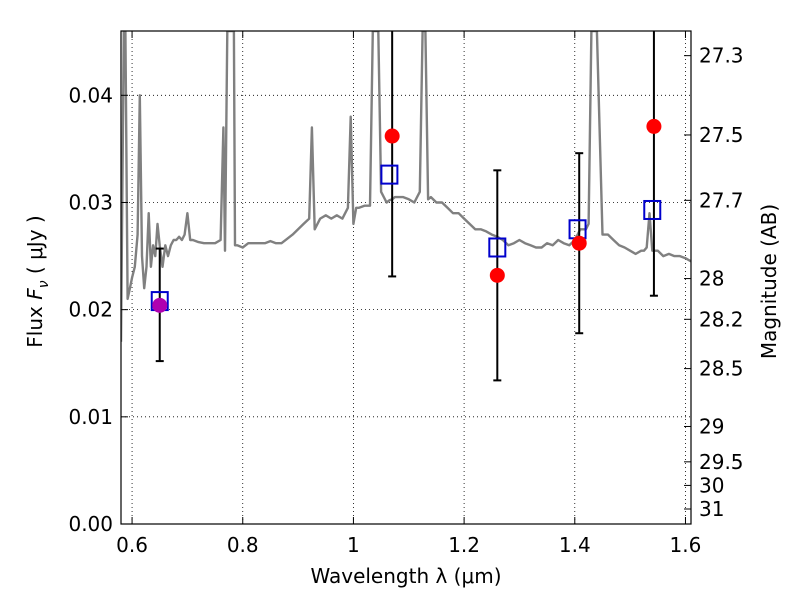 The image size is (800, 600). Describe the element at coordinates (35, 247) in the screenshot. I see `y-axis-label-suffix: ( μJy )` at that location.